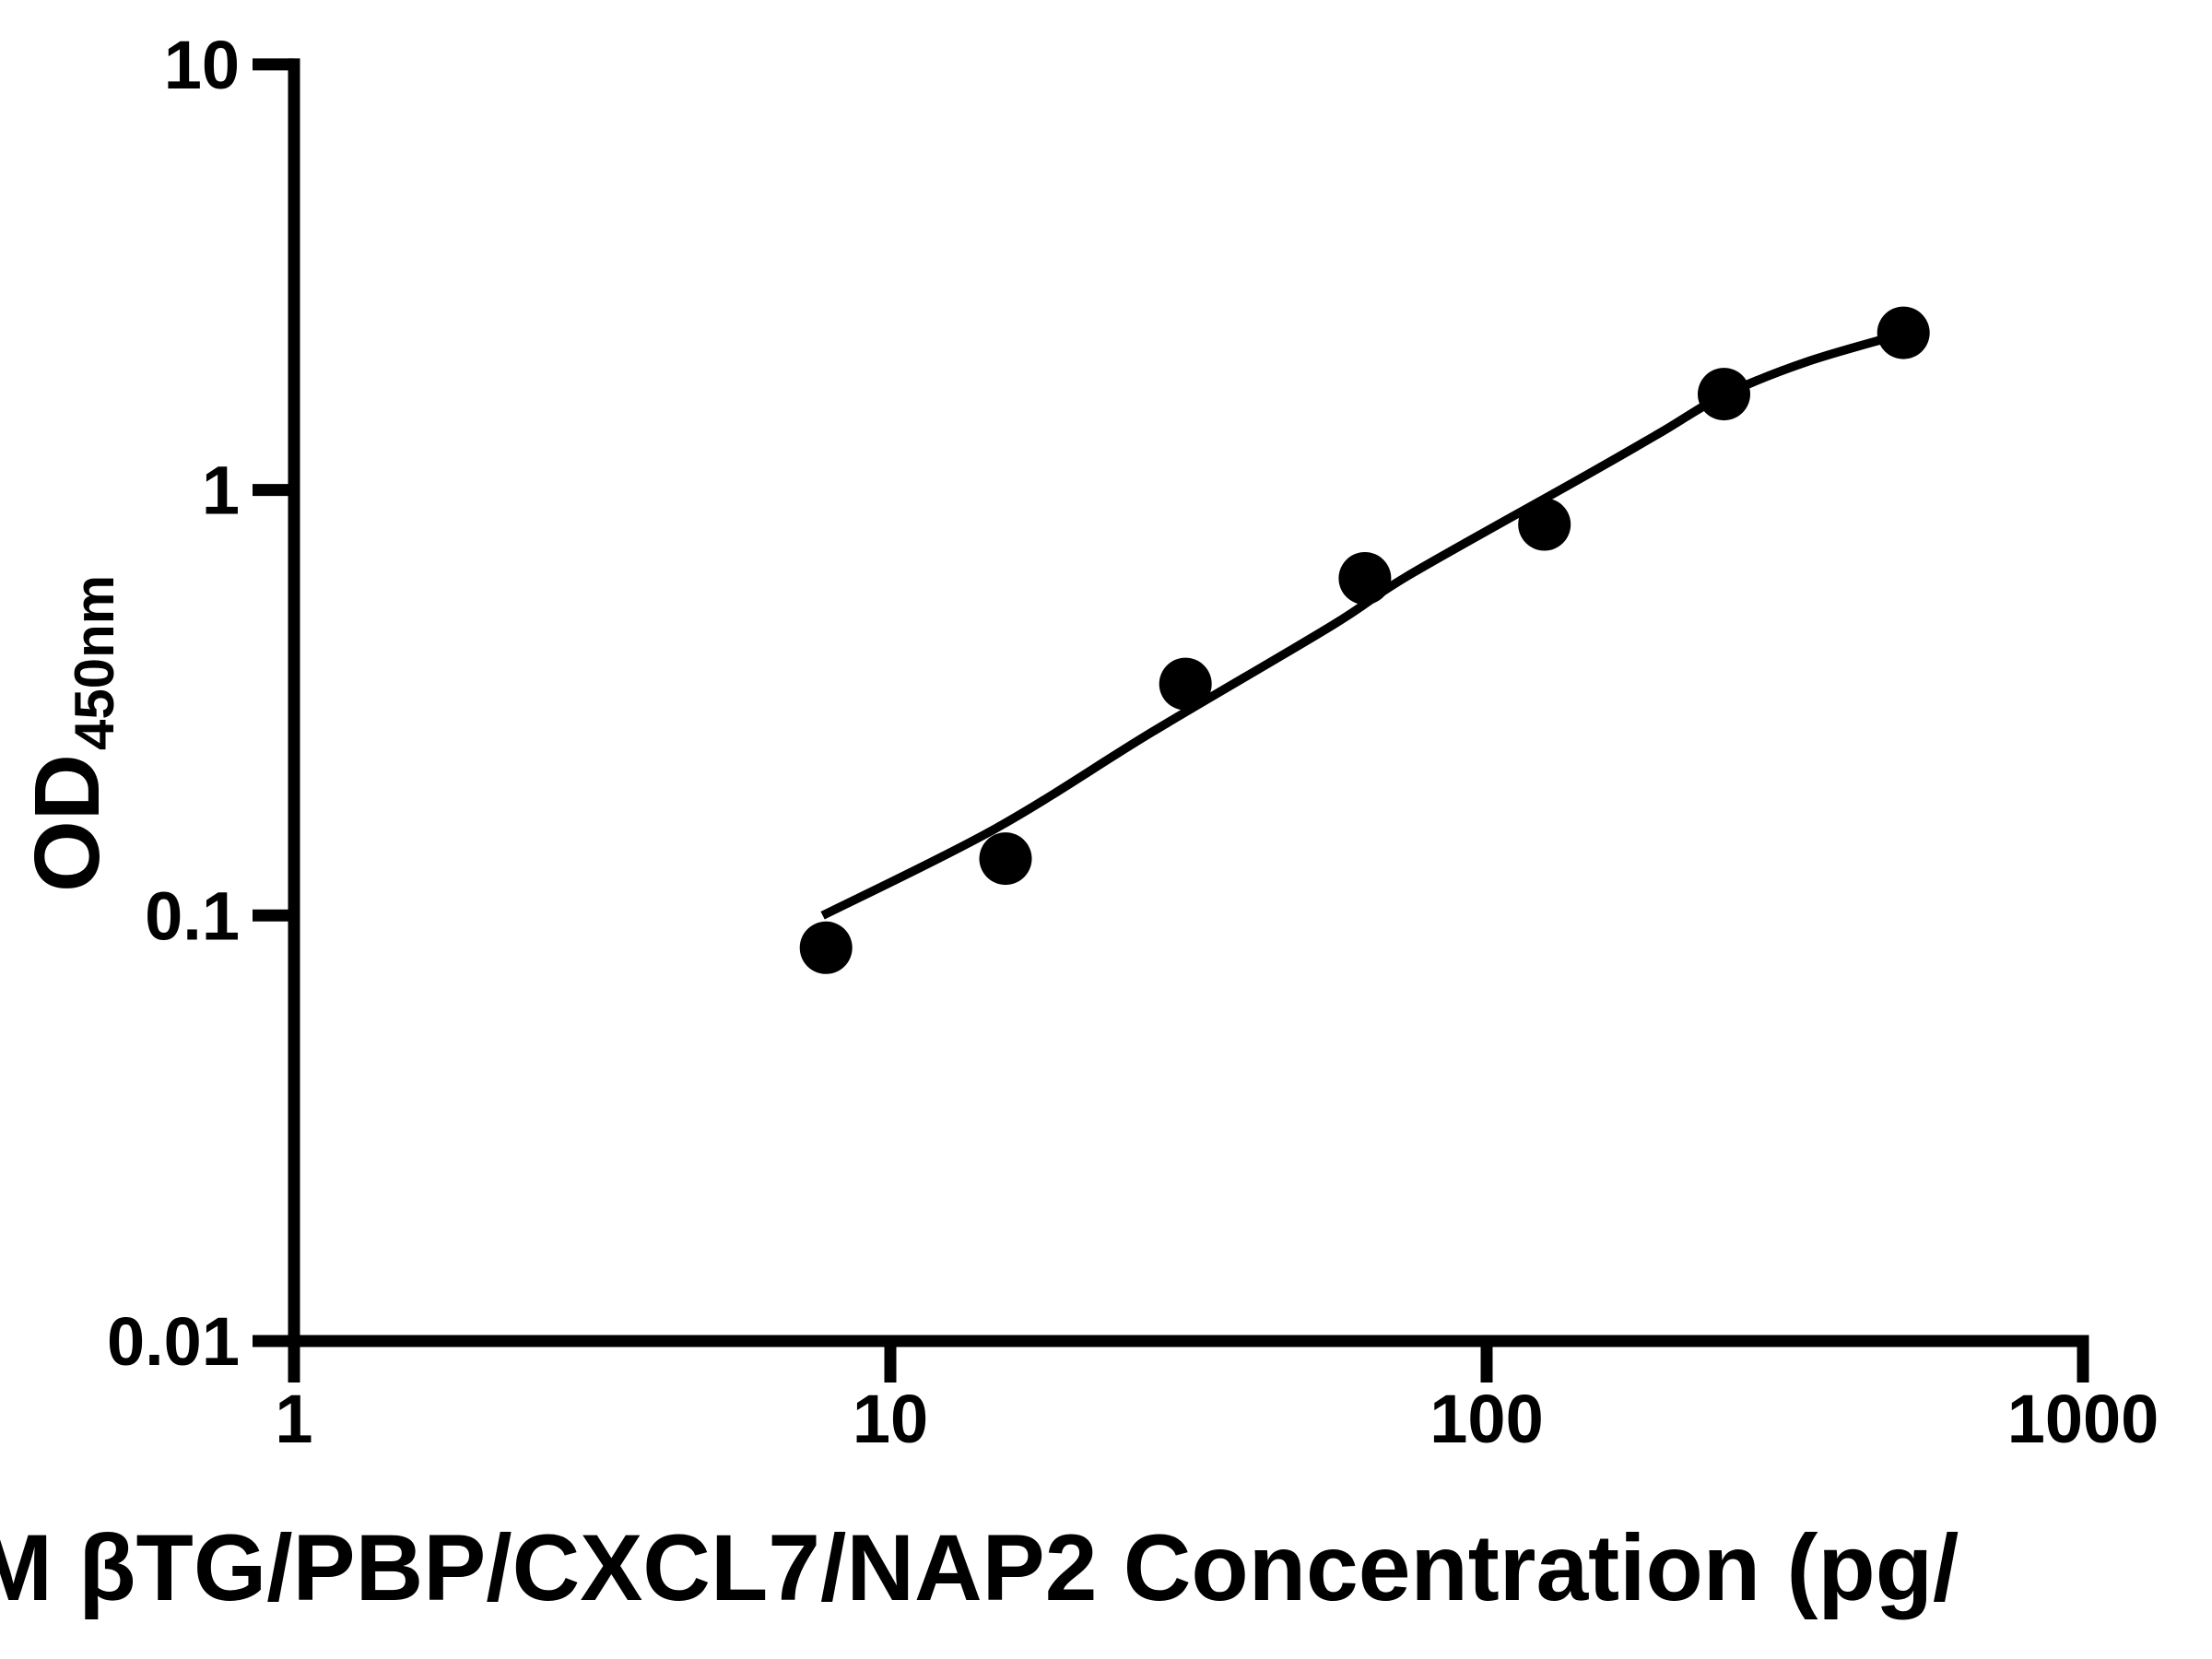 The width and height of the screenshot is (2212, 1659). I want to click on y-tick-label: 1, so click(221, 491).